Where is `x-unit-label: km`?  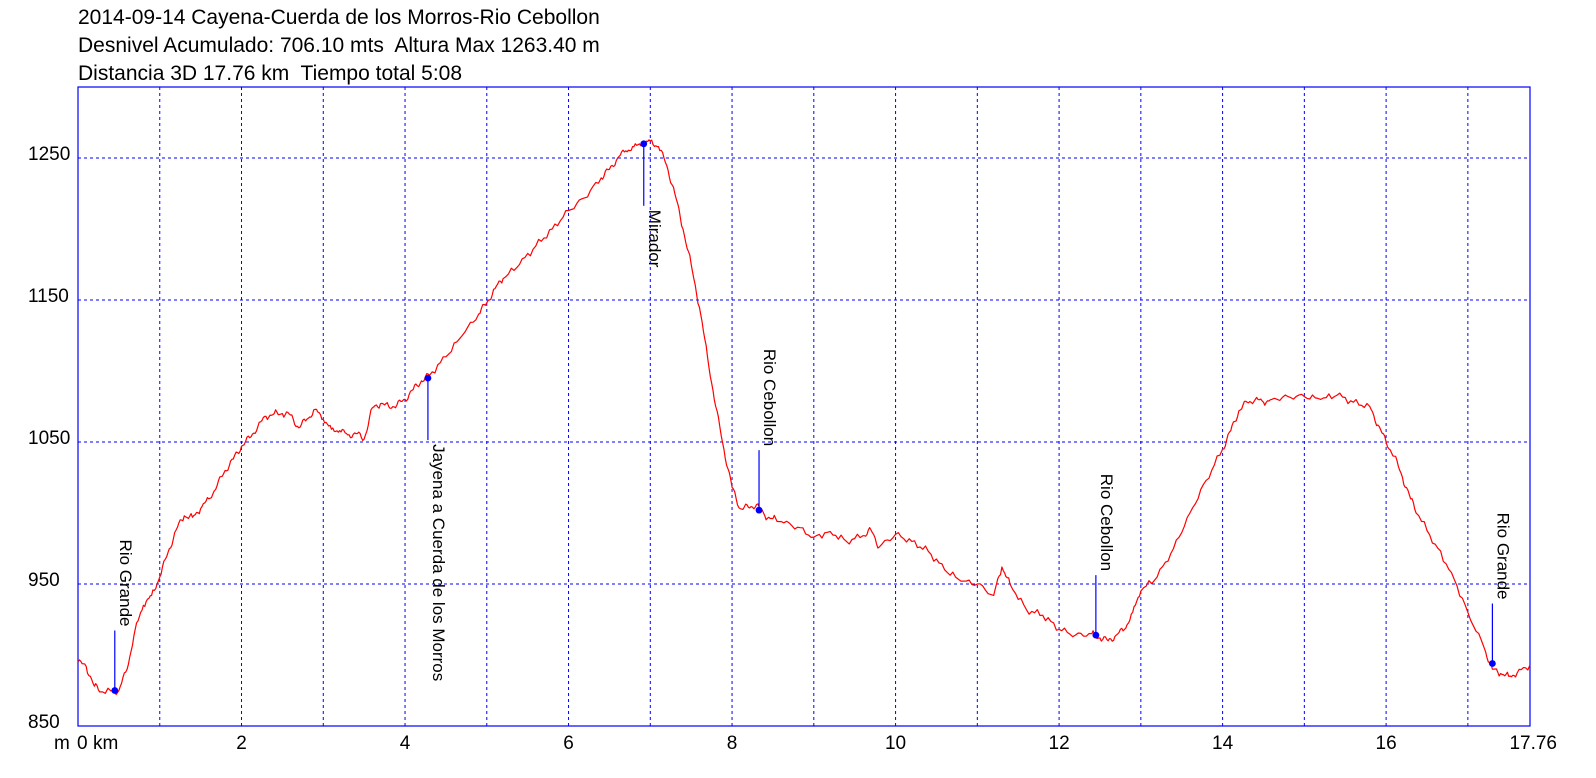 x-unit-label: km is located at coordinates (105, 743).